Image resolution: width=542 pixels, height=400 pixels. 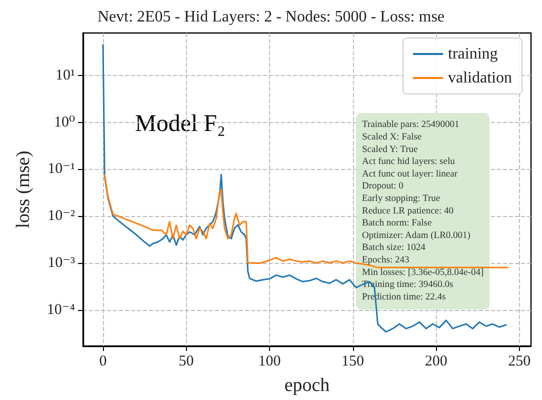 I want to click on chart-title: Nevt: 2E05 - Hid Layers: 2 - Nodes: 5000 - Loss: mse, so click(x=271, y=17).